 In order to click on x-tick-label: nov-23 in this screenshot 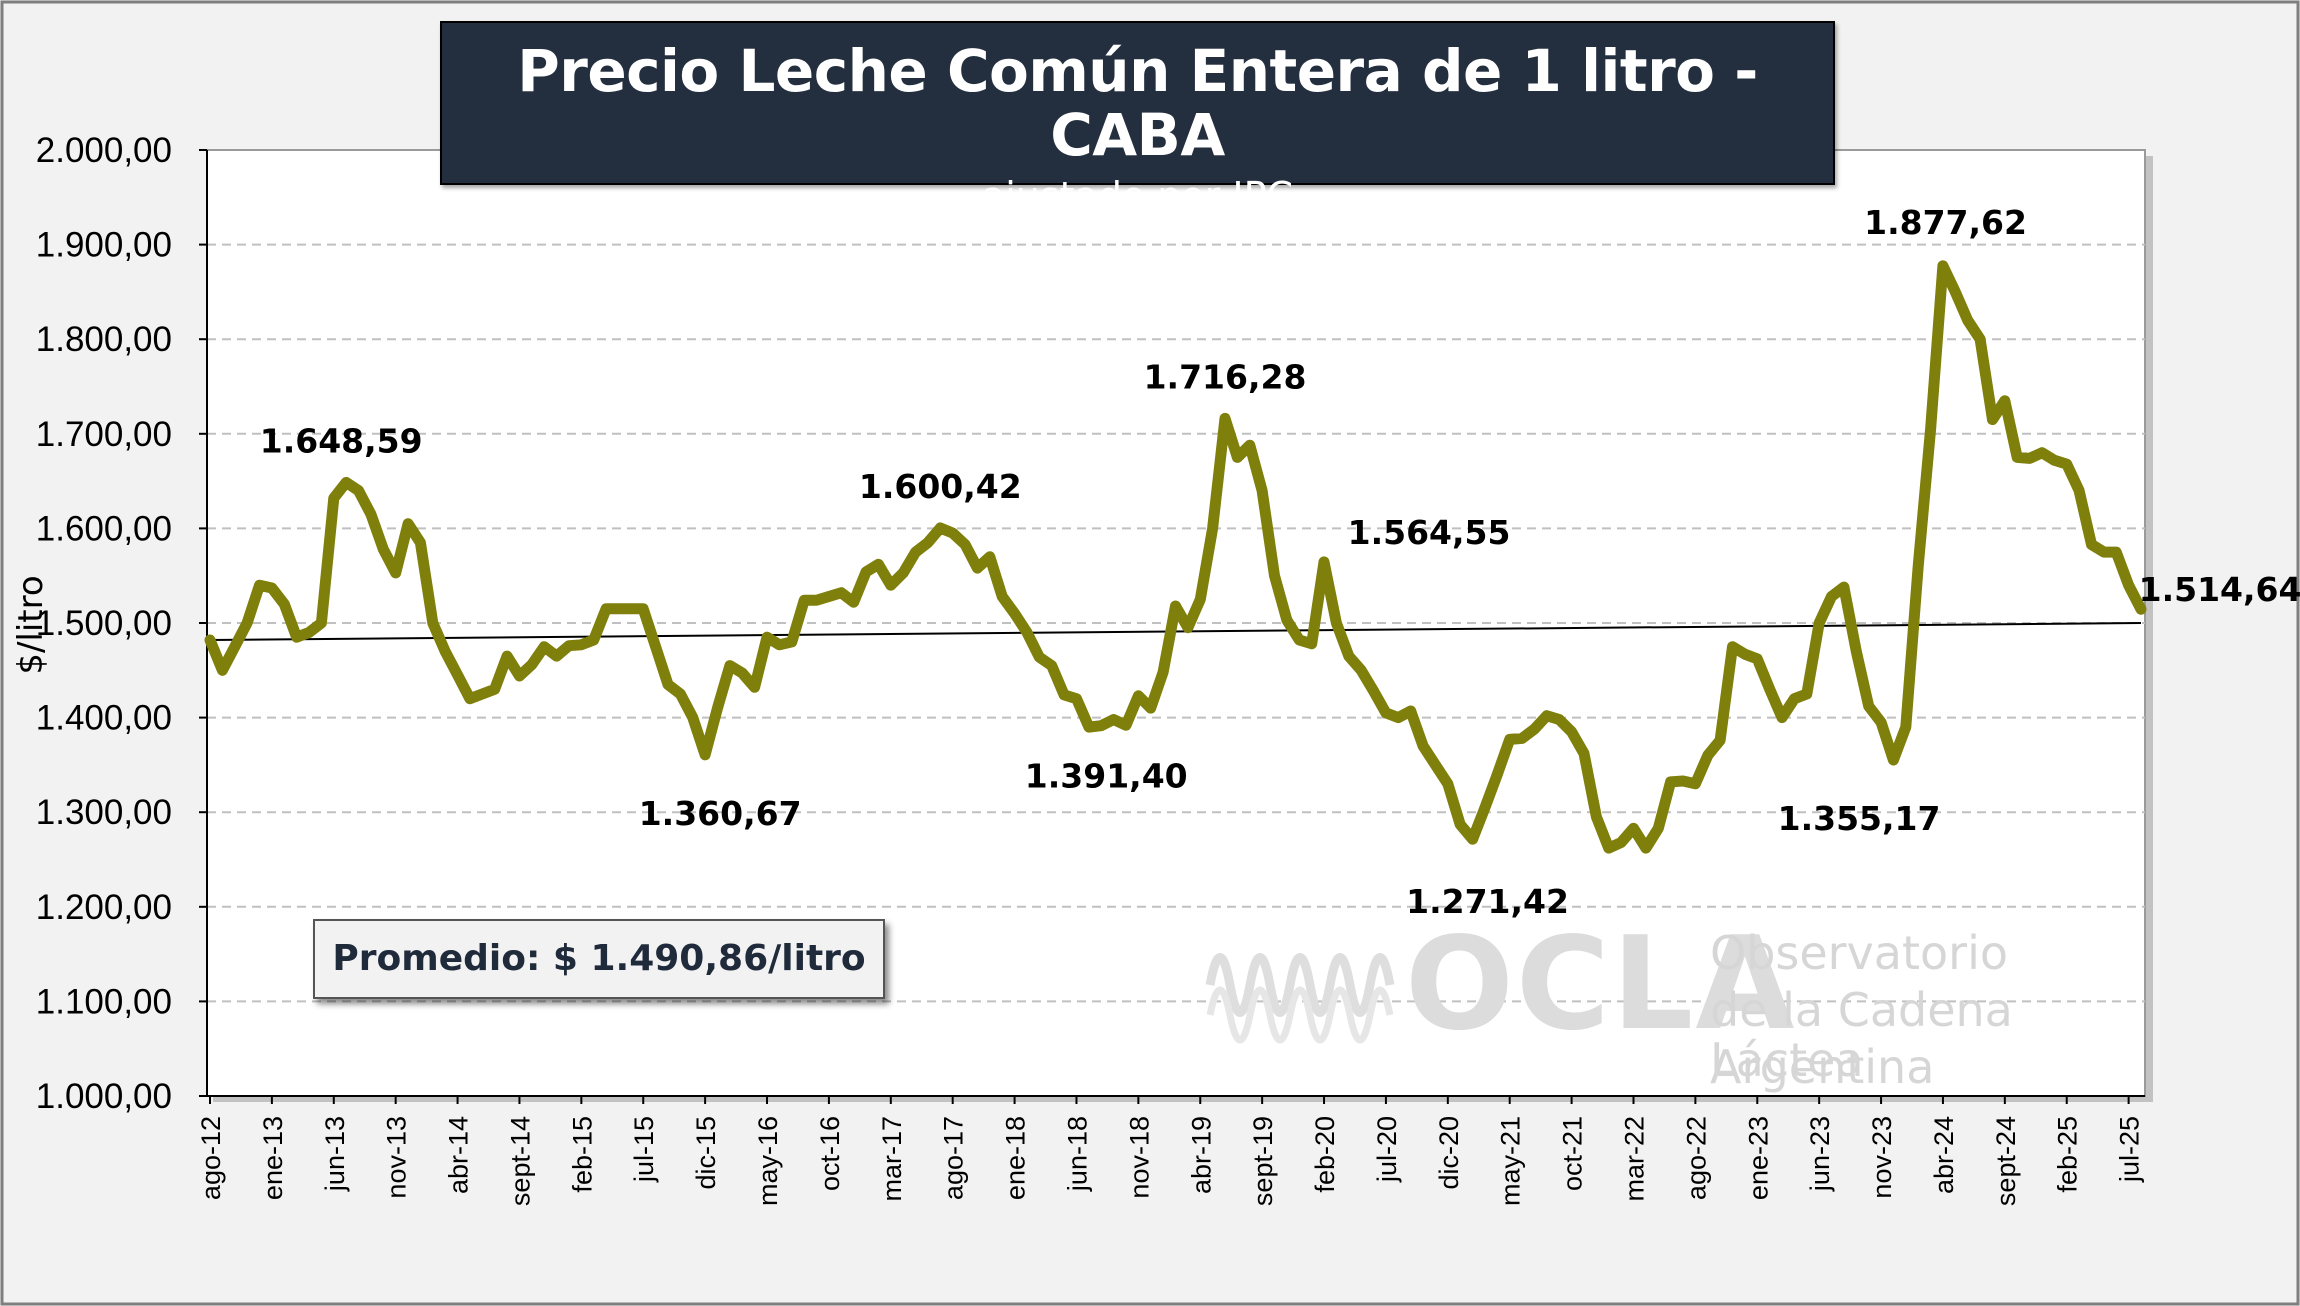, I will do `click(1882, 1157)`.